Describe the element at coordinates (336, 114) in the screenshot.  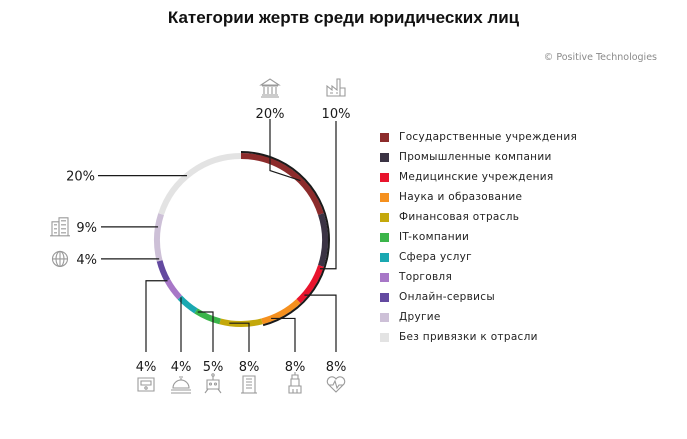
I see `percent-label-2: 10%` at that location.